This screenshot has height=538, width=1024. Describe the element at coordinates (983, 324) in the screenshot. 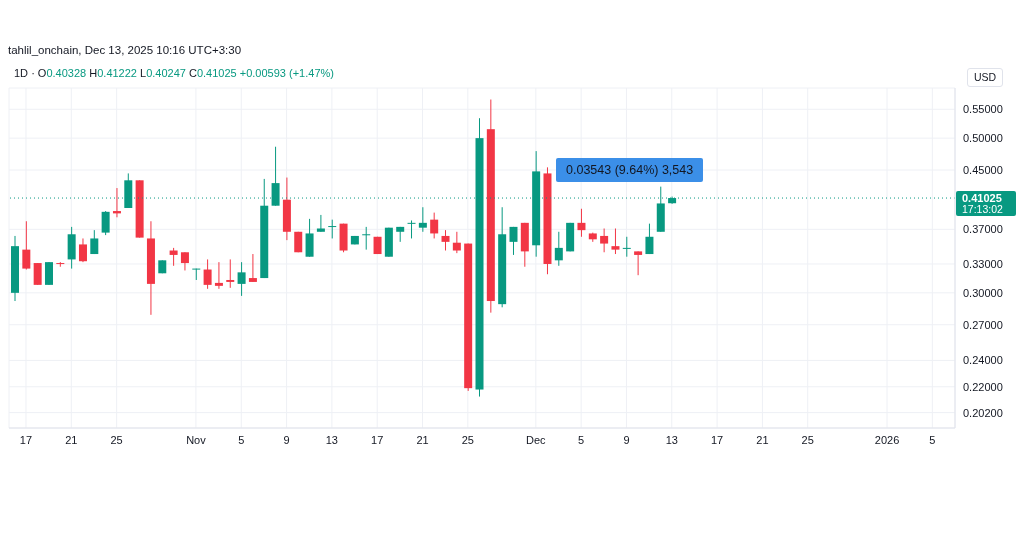

I see `y-tick-label: 0.27000` at that location.